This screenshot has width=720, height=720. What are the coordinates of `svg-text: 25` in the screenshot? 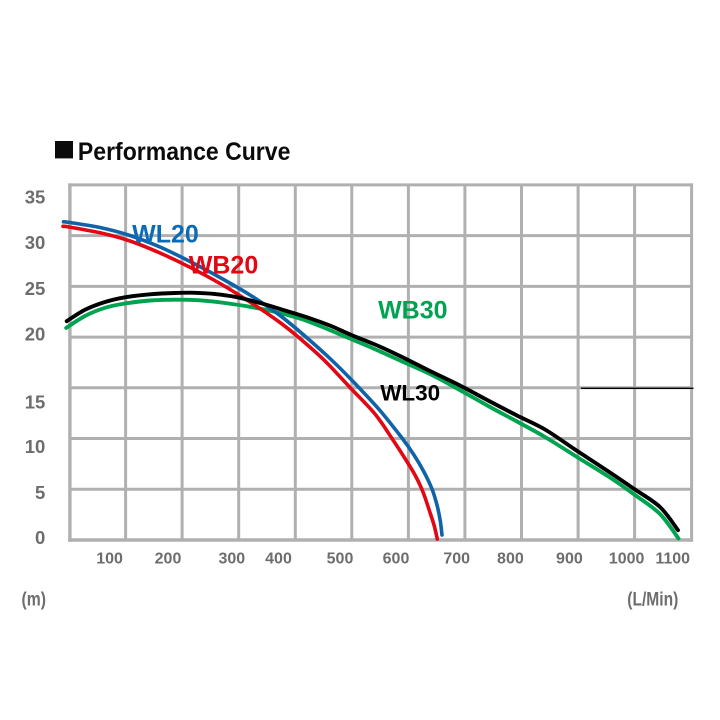 It's located at (35, 288).